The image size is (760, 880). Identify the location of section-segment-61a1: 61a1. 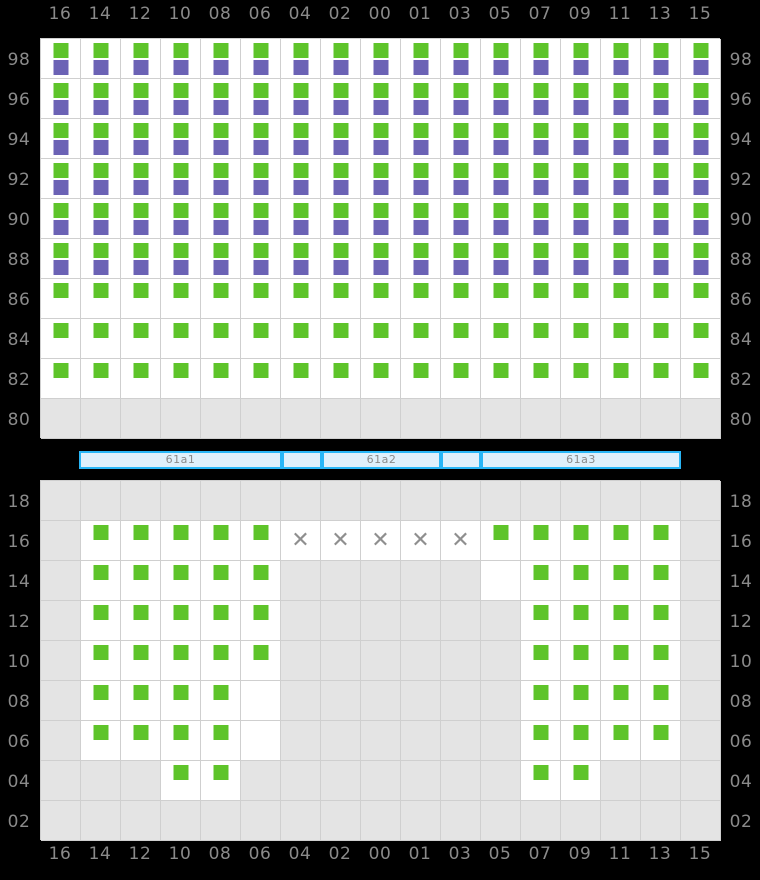
(180, 460).